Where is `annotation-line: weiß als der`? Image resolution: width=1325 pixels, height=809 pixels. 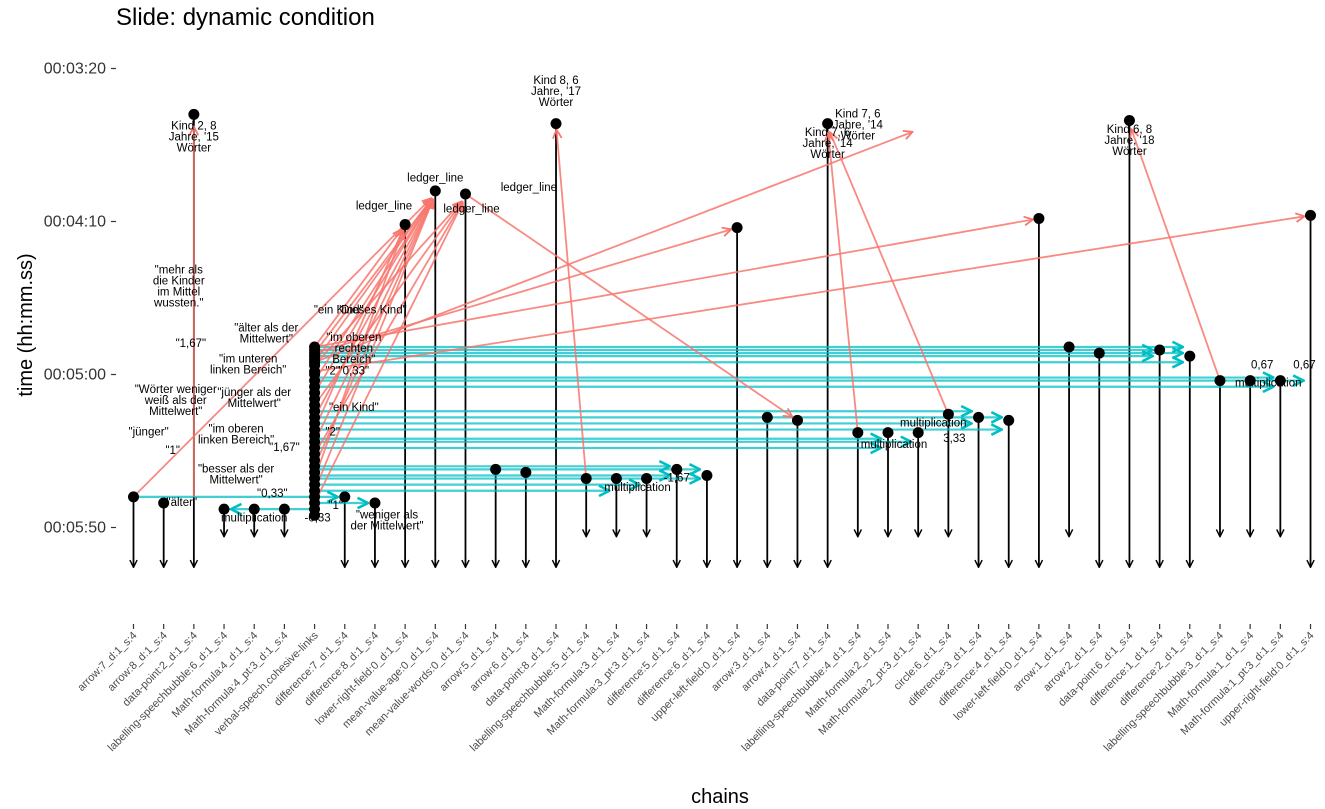
annotation-line: weiß als der is located at coordinates (175, 401).